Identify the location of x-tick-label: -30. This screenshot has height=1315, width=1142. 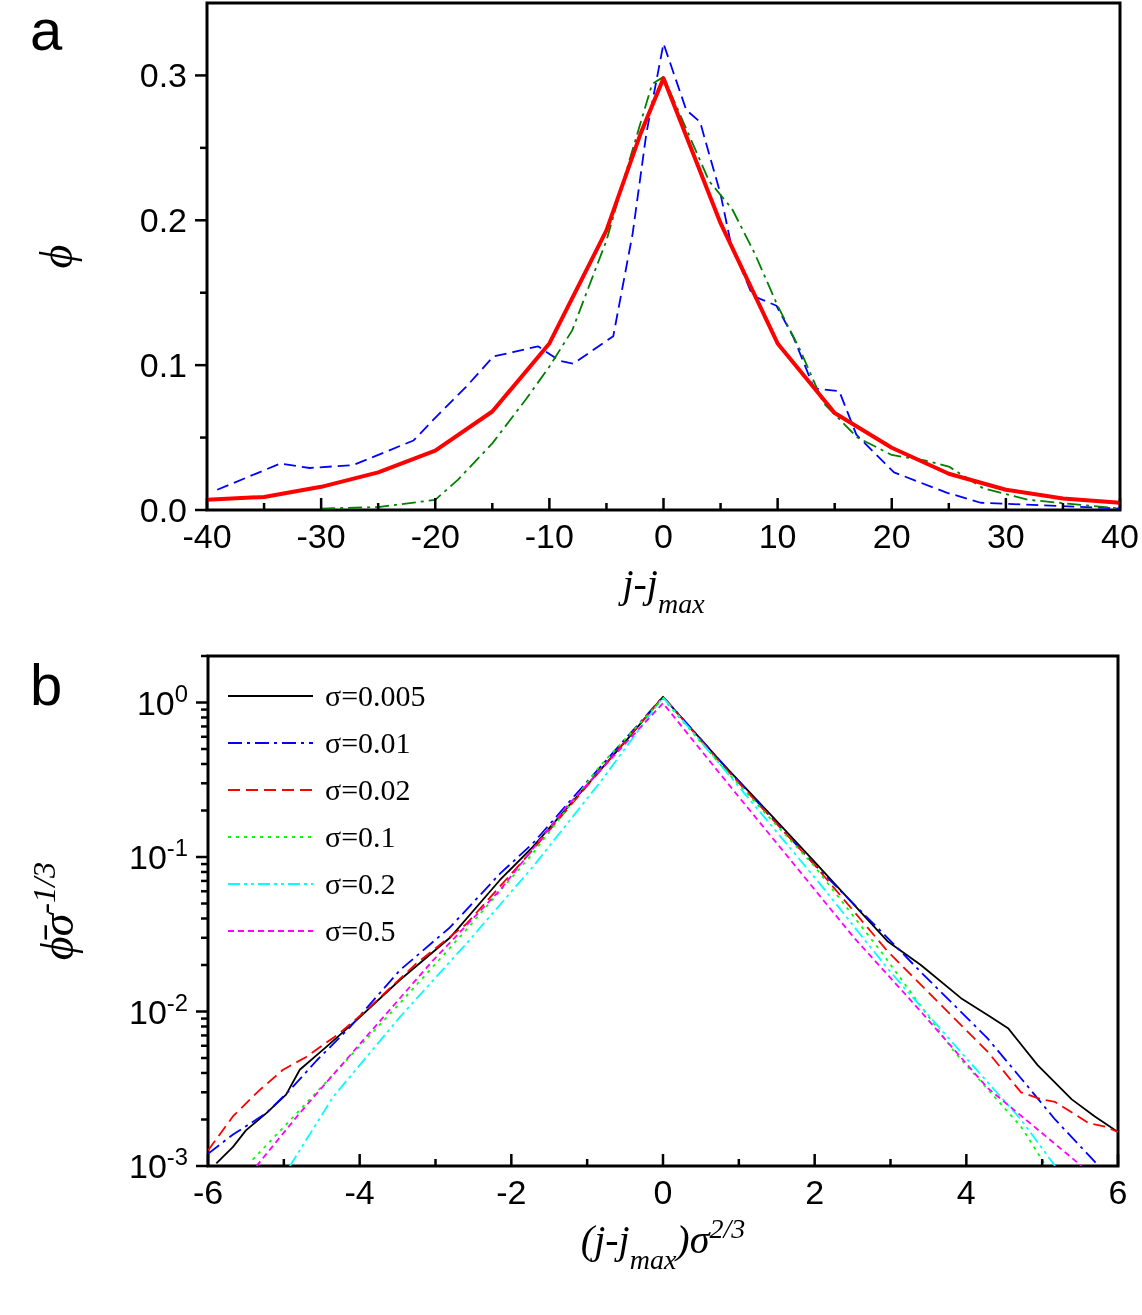
(321, 536).